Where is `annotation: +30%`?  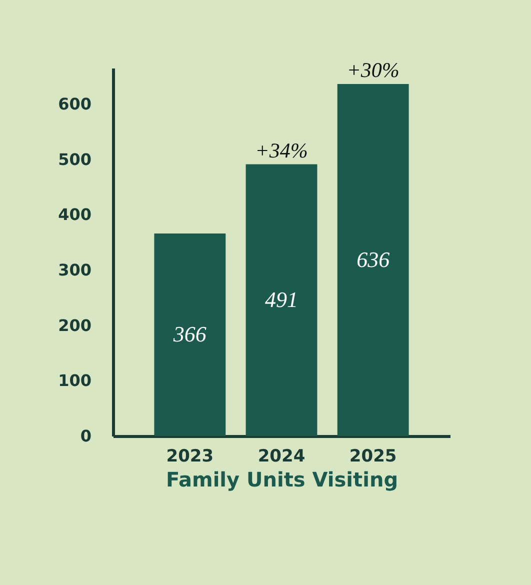 annotation: +30% is located at coordinates (373, 70).